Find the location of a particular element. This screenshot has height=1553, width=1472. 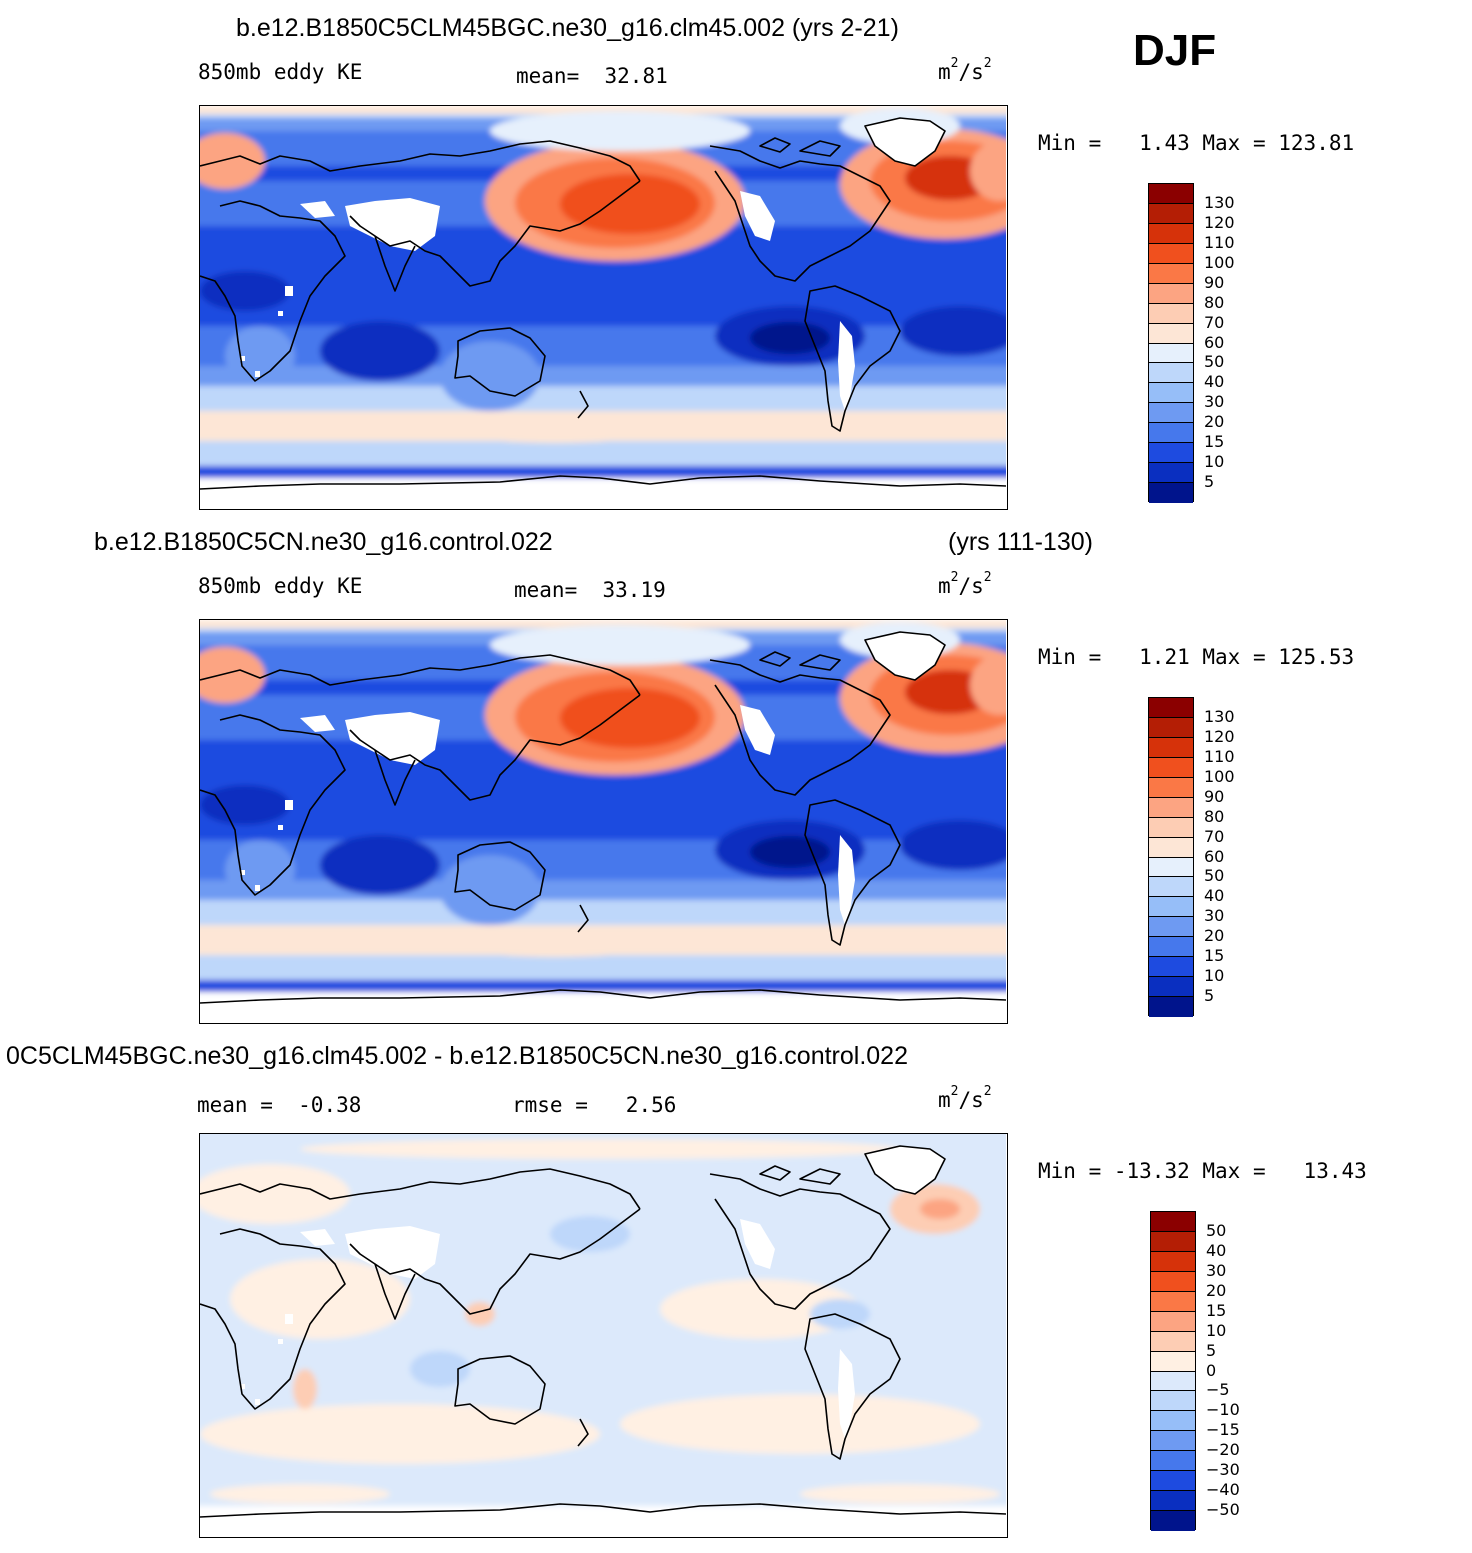

panel-1-mean-value: 32.81 is located at coordinates (636, 76).